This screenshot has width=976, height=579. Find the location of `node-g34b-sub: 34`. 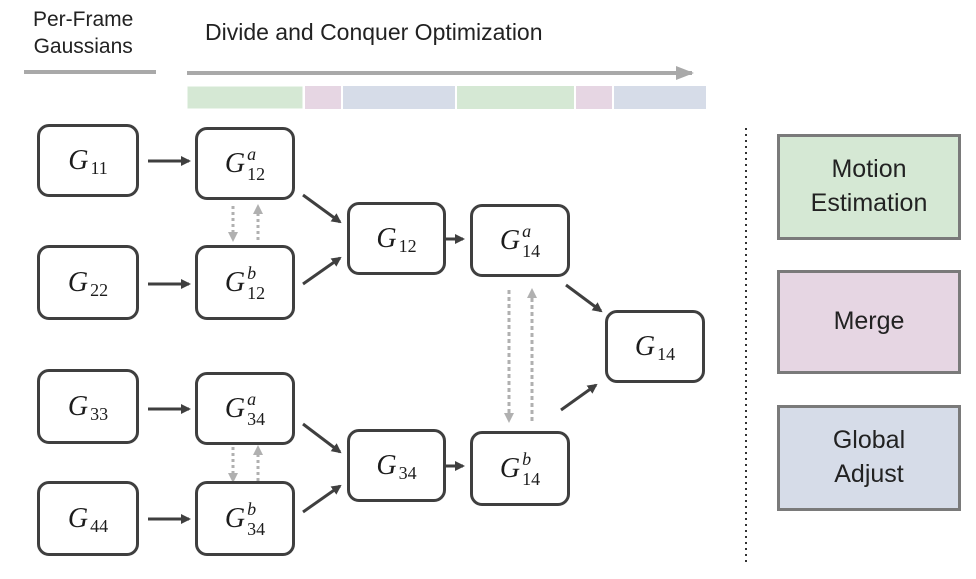

node-g34b-sub: 34 is located at coordinates (256, 528).